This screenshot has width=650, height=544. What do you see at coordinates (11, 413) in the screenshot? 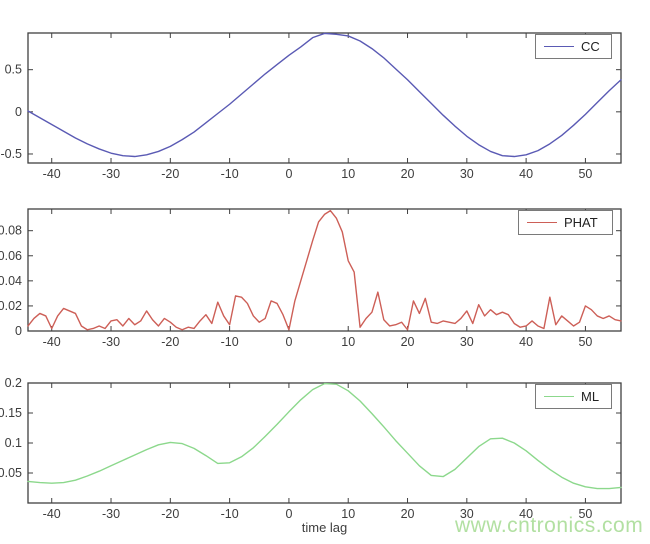
I see `y-tick-label: 0.15` at bounding box center [11, 413].